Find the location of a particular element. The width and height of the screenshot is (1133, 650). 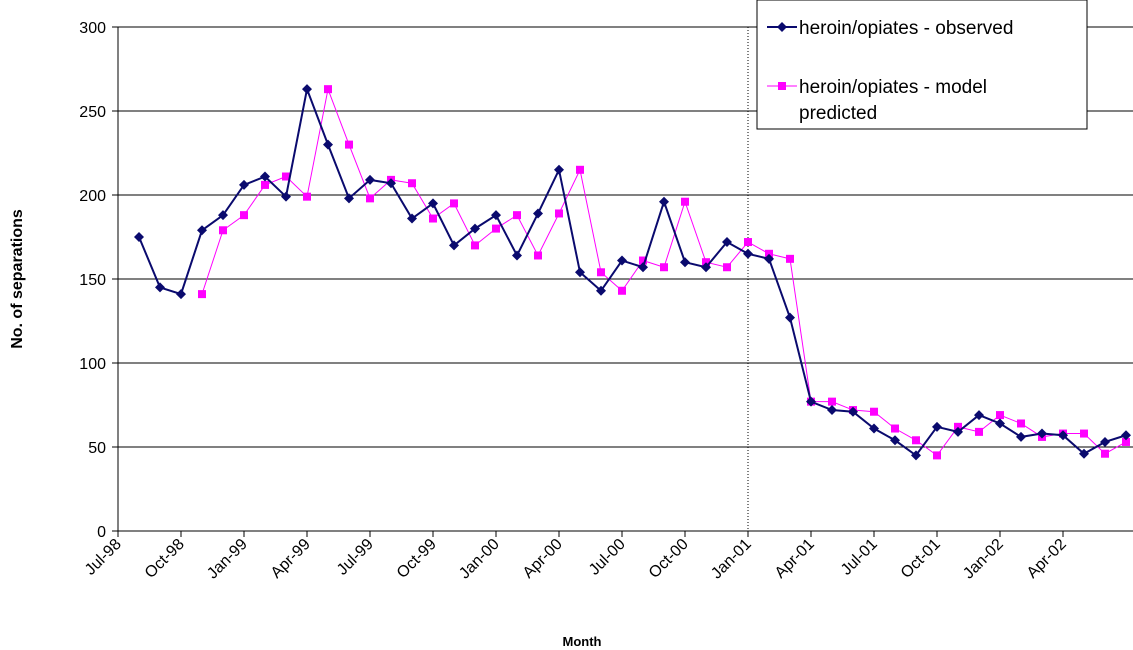

legend-label: heroin/opiates - observed is located at coordinates (906, 28).